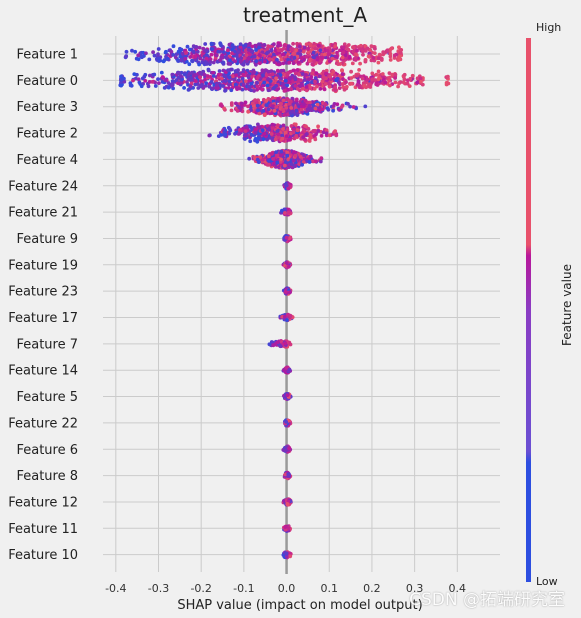 The height and width of the screenshot is (618, 581). Describe the element at coordinates (567, 305) in the screenshot. I see `colorbar-title: Feature value` at that location.